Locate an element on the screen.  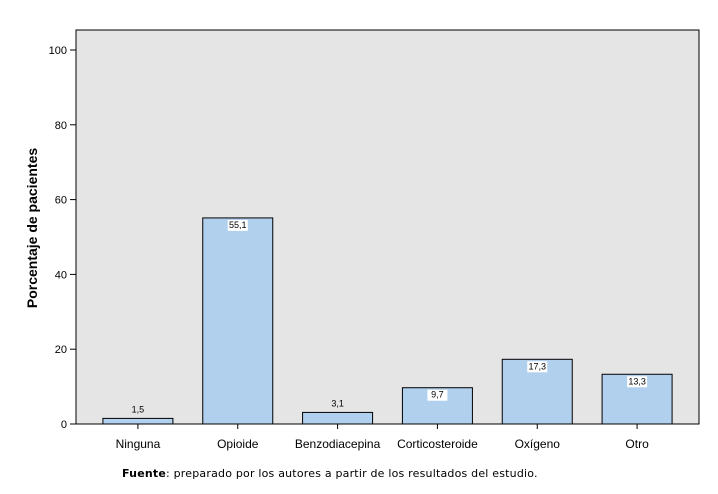
y-tick-label: 0 is located at coordinates (64, 425).